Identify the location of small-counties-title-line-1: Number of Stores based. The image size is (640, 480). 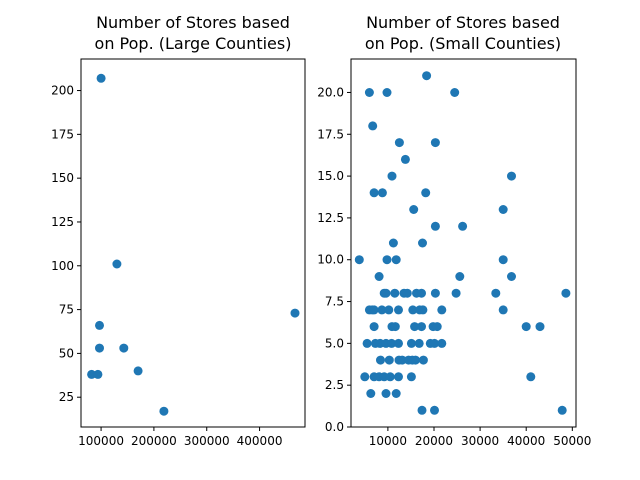
(463, 22).